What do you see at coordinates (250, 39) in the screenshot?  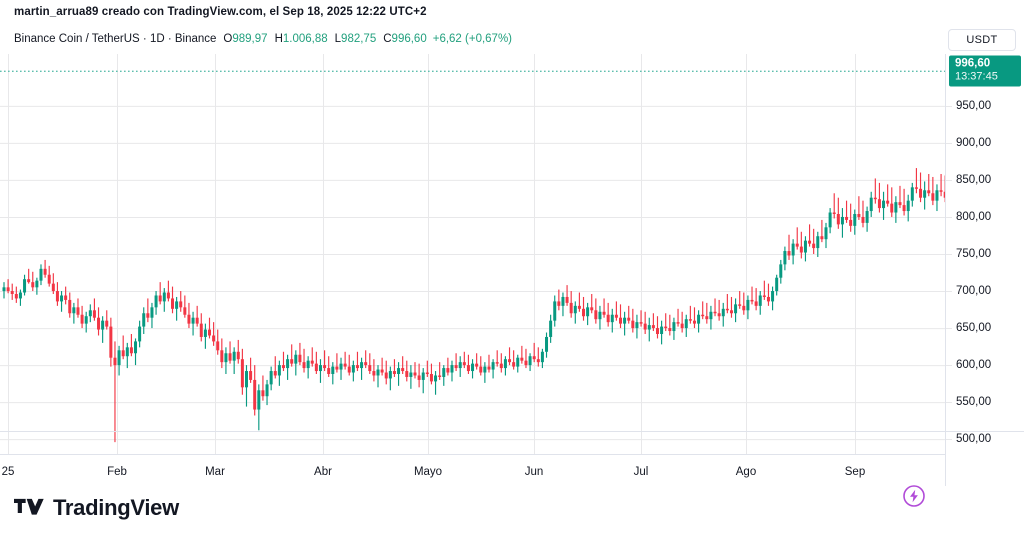 I see `open-value: 989,97` at bounding box center [250, 39].